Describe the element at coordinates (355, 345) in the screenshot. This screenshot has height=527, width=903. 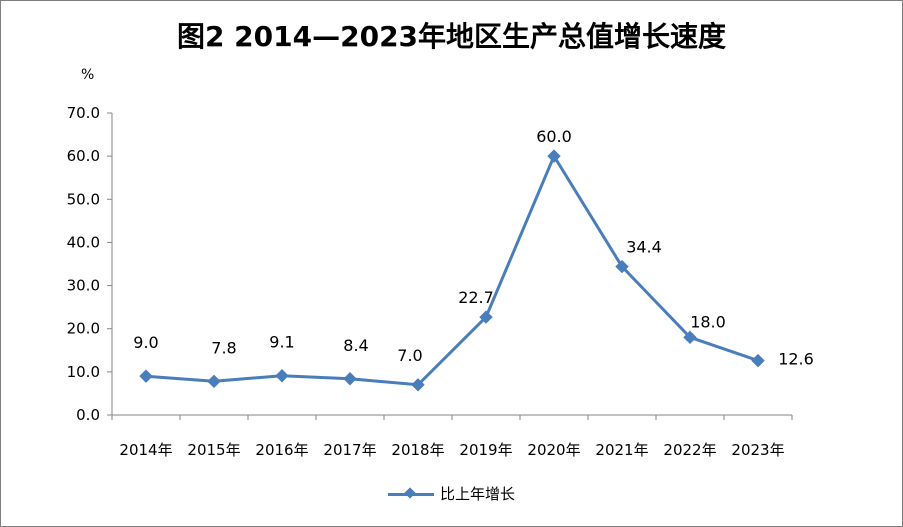
I see `data-label: 8.4` at that location.